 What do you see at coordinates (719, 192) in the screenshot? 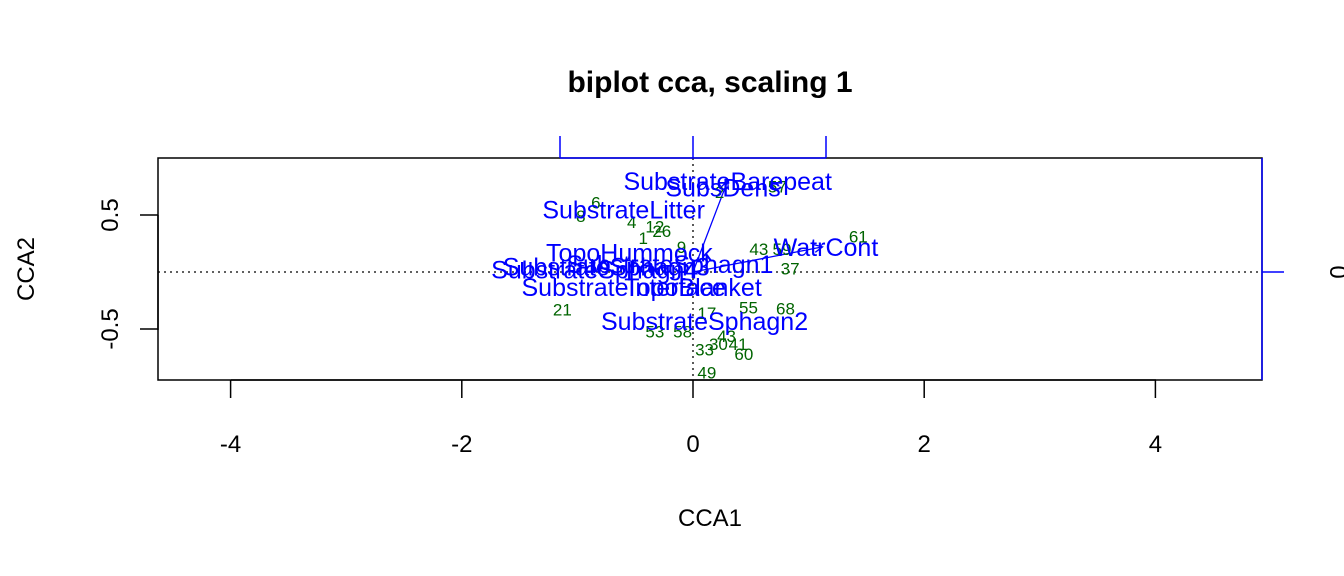
I see `site-label: 2` at bounding box center [719, 192].